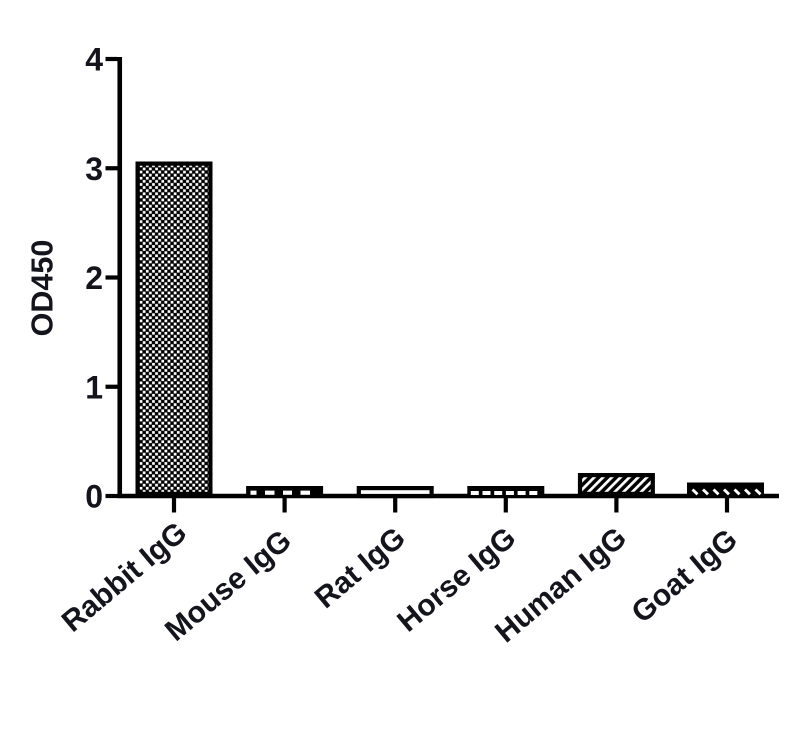  What do you see at coordinates (685, 576) in the screenshot?
I see `svg-text: Goat IgG` at bounding box center [685, 576].